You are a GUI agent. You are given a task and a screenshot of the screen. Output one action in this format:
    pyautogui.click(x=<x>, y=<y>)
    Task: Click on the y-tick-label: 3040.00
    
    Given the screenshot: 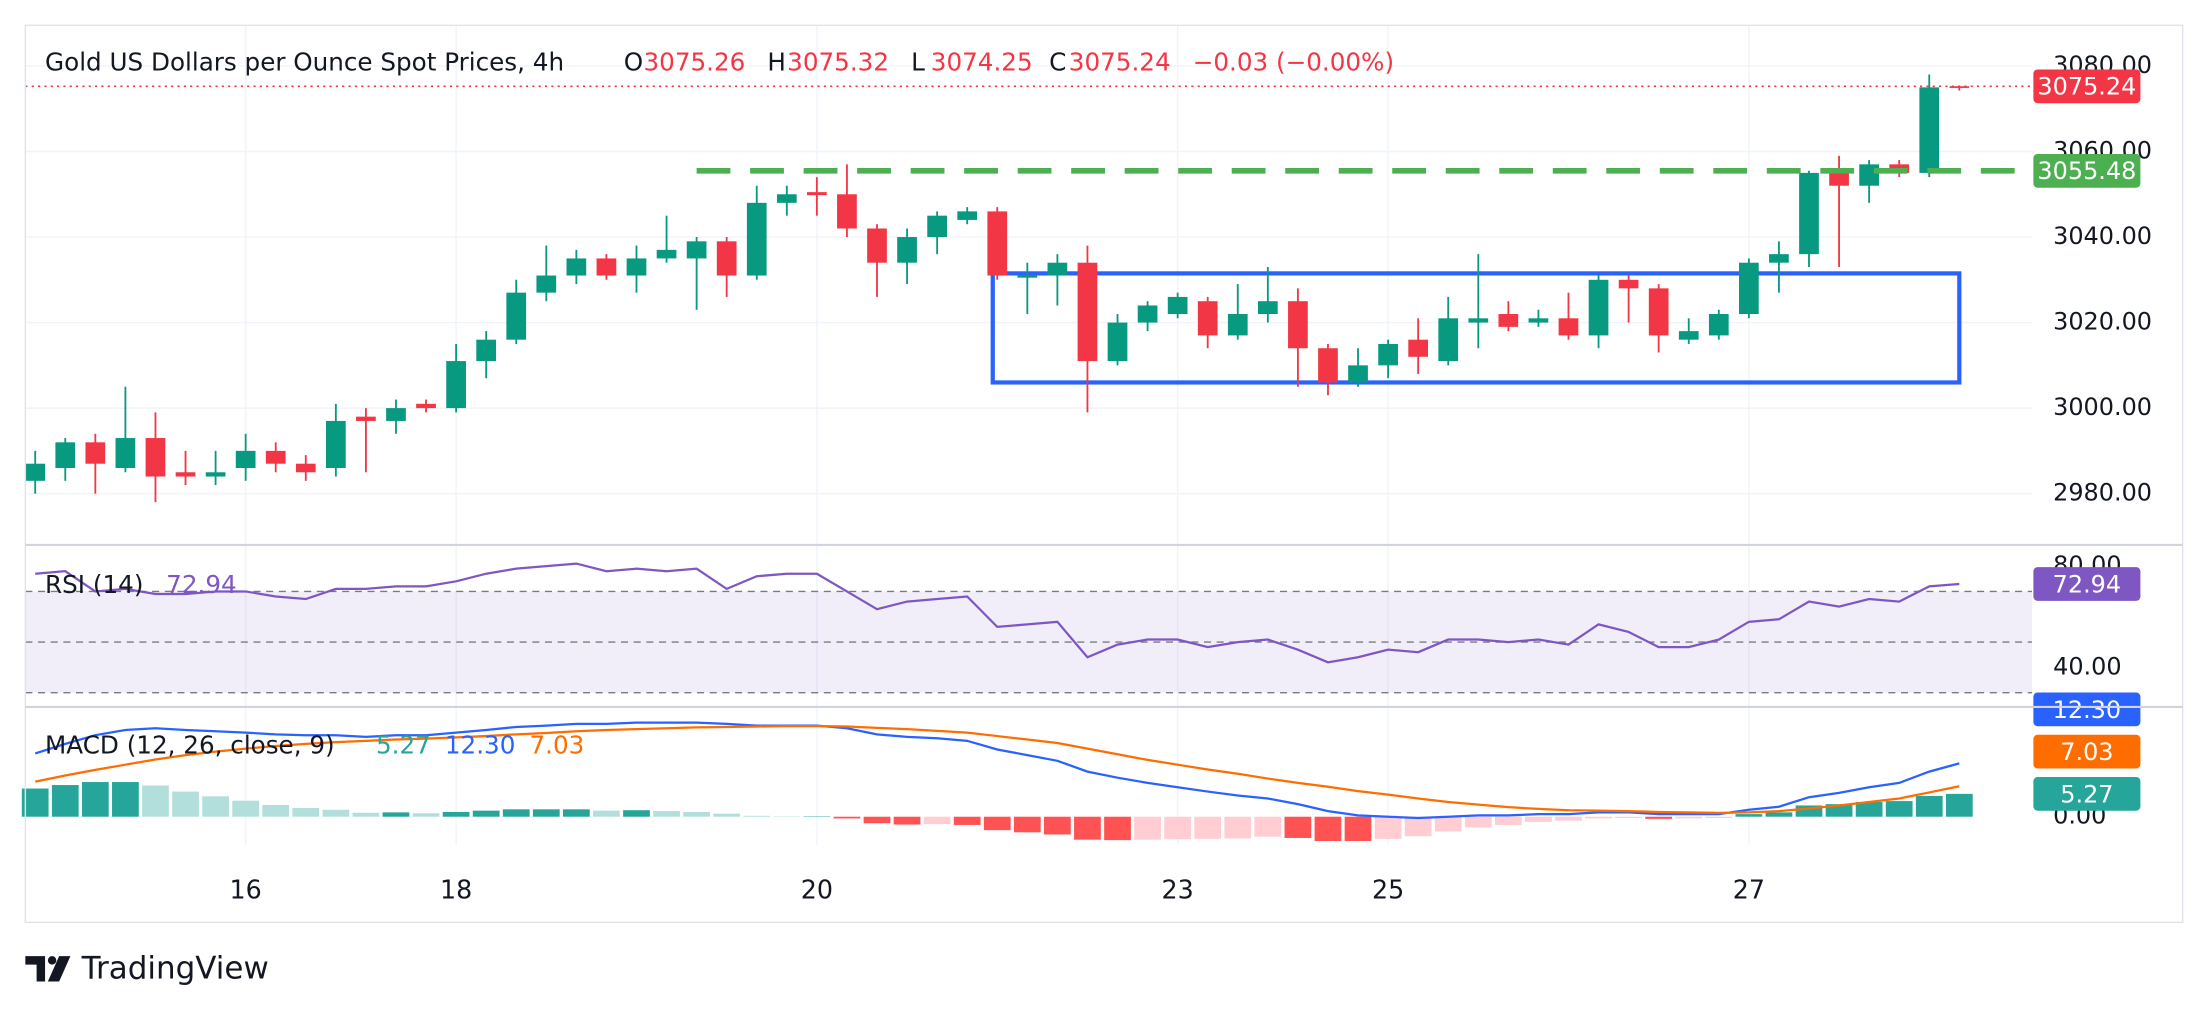 What is the action you would take?
    pyautogui.click(x=2102, y=236)
    